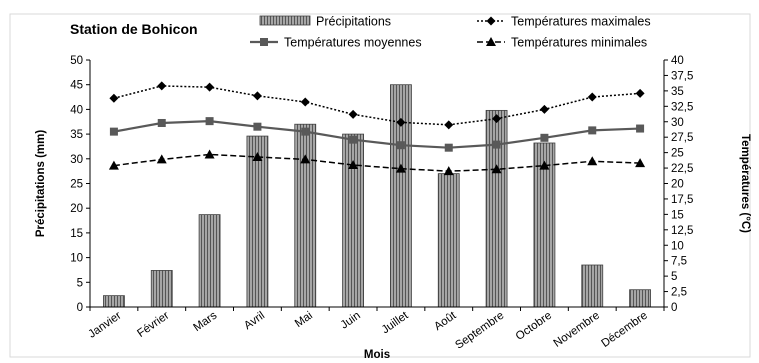  I want to click on line-temp-ratures-maximales, so click(377, 105).